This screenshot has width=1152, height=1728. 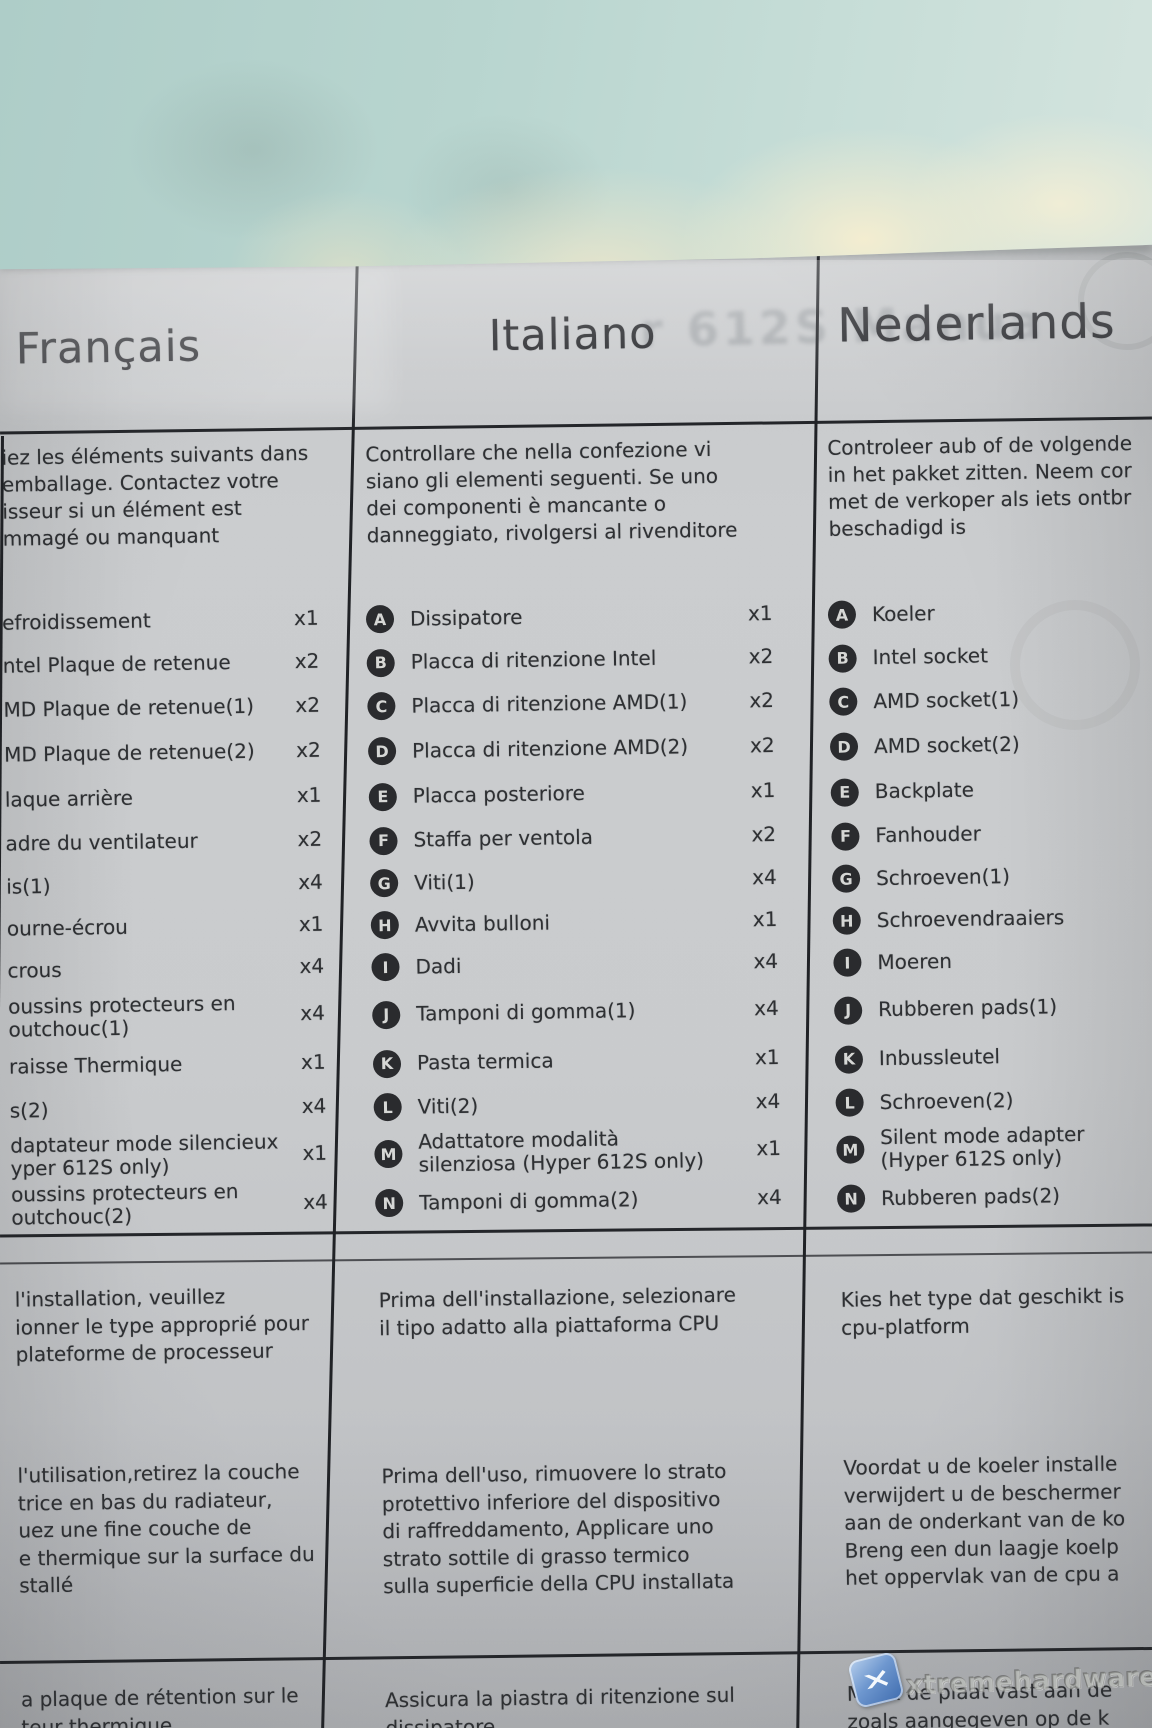 What do you see at coordinates (108, 348) in the screenshot?
I see `language-header-francais: Français` at bounding box center [108, 348].